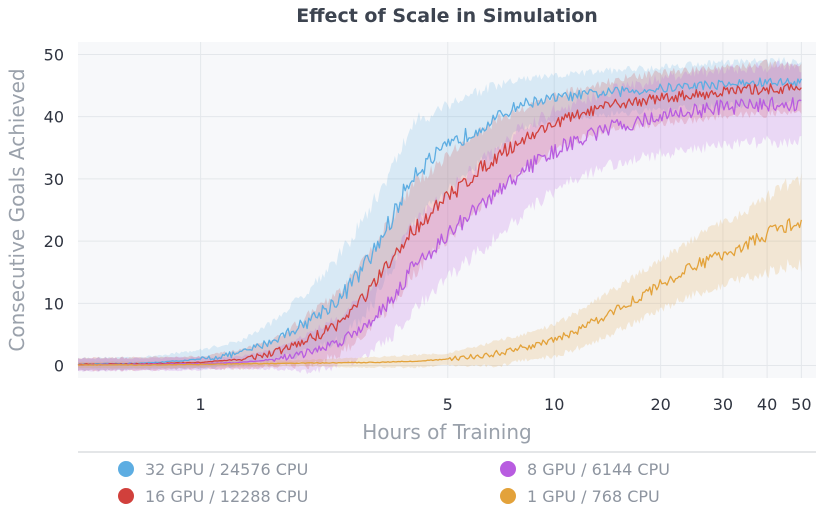 The image size is (831, 521). Describe the element at coordinates (508, 469) in the screenshot. I see `legend-swatch-8gpu` at that location.